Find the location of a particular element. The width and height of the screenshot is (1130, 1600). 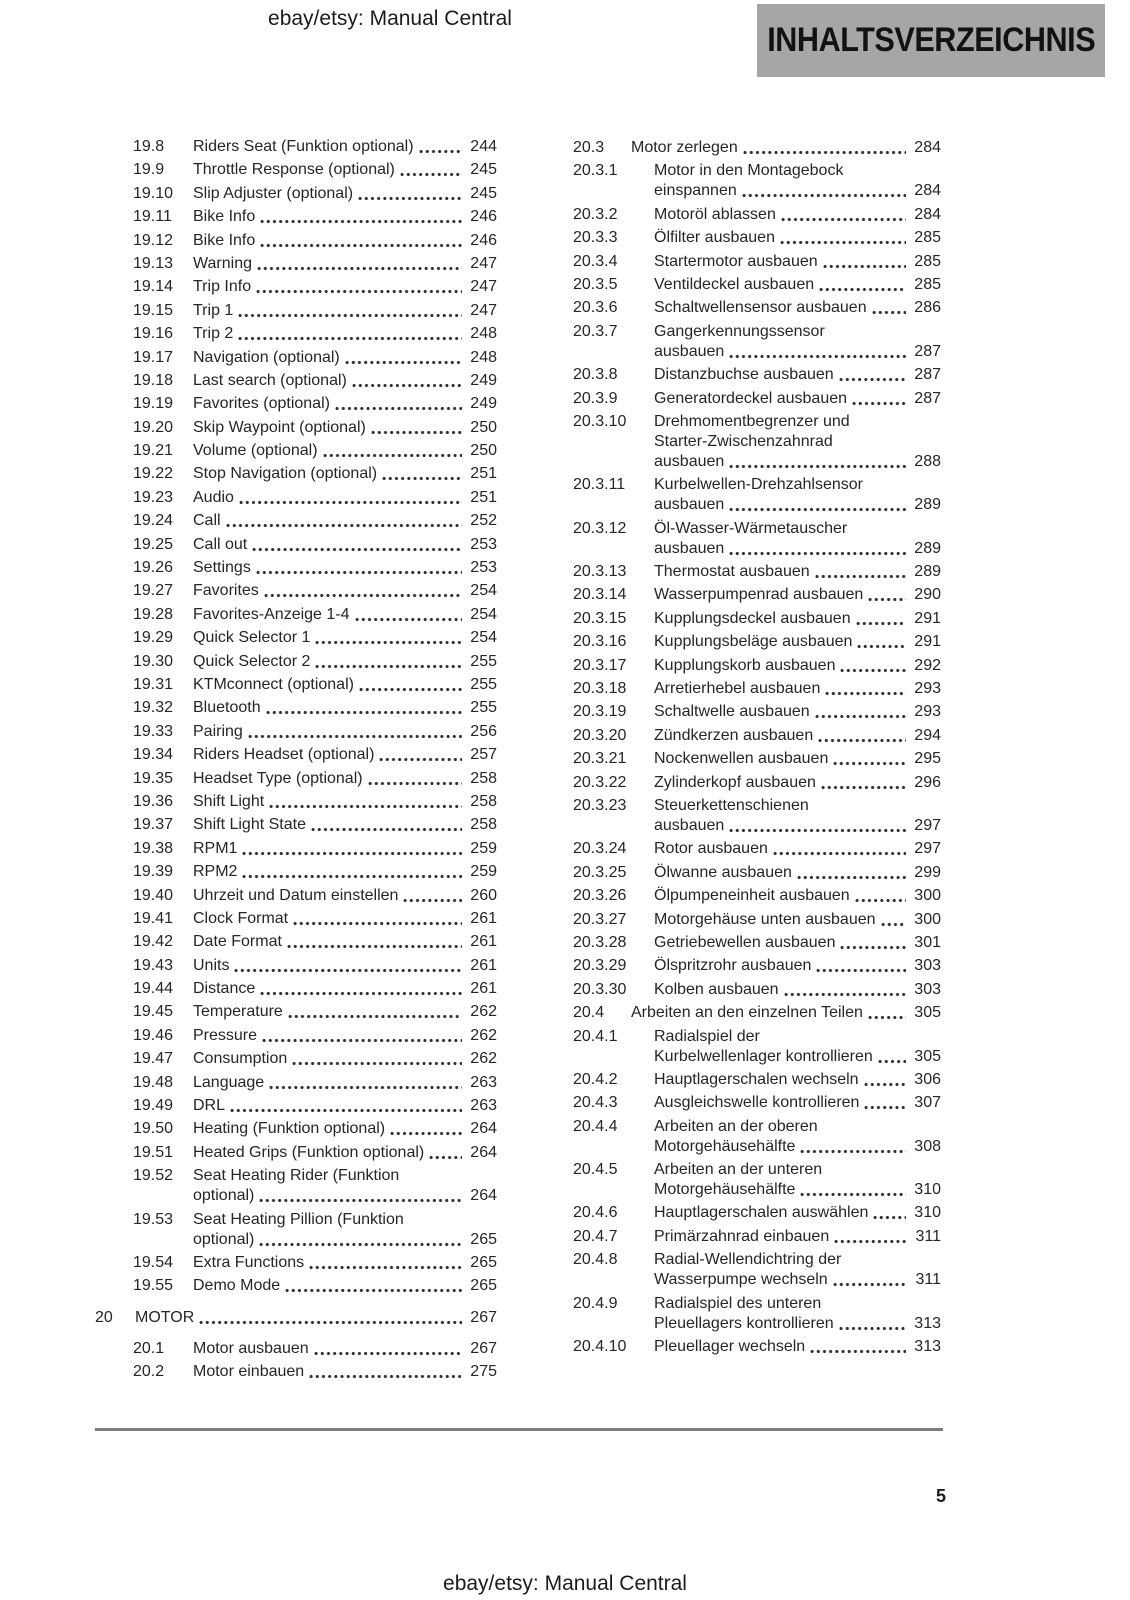

toc-entry-page: 263 is located at coordinates (483, 1082).